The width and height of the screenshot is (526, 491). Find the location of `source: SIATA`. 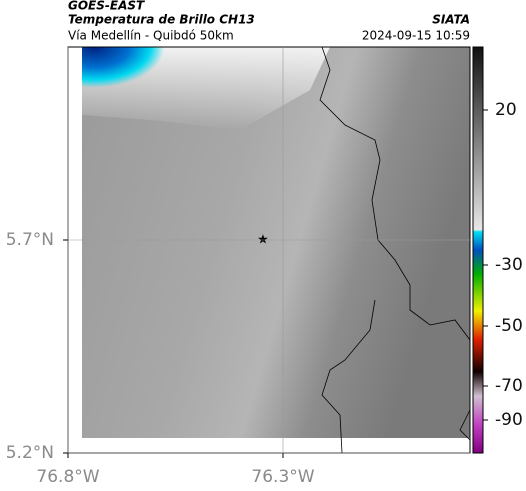

source: SIATA is located at coordinates (451, 20).